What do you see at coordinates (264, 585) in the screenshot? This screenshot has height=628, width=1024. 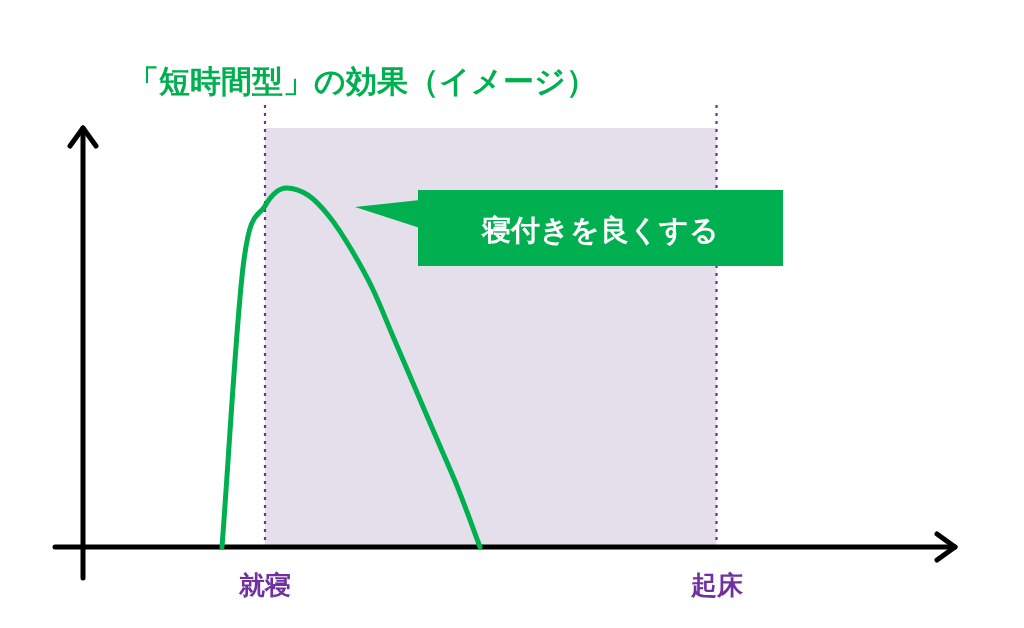 I see `x-tick-label: 就寝` at bounding box center [264, 585].